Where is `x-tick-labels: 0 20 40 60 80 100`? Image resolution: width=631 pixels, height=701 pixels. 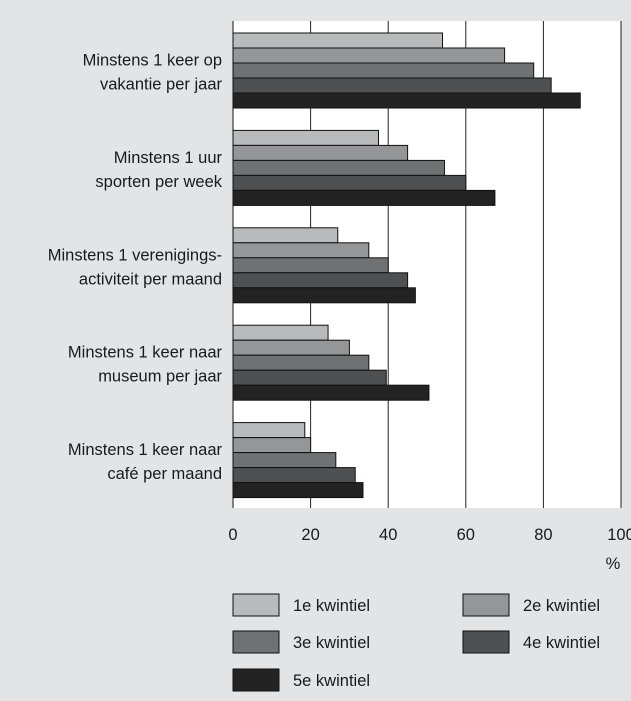
x-tick-labels: 0 20 40 60 80 100 is located at coordinates (429, 535).